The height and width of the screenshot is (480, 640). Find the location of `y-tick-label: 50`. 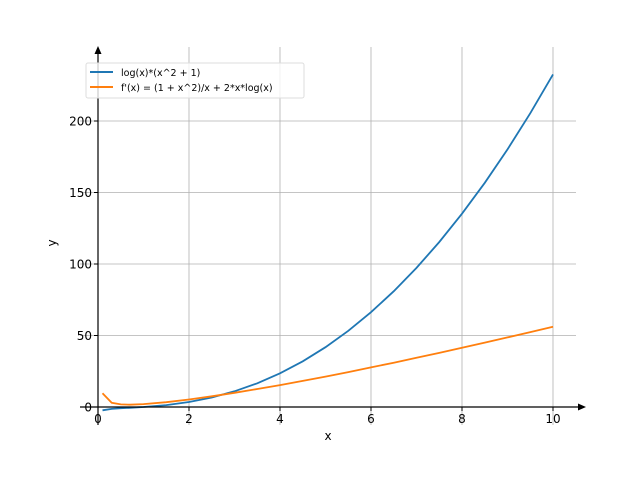

y-tick-label: 50 is located at coordinates (84, 336).